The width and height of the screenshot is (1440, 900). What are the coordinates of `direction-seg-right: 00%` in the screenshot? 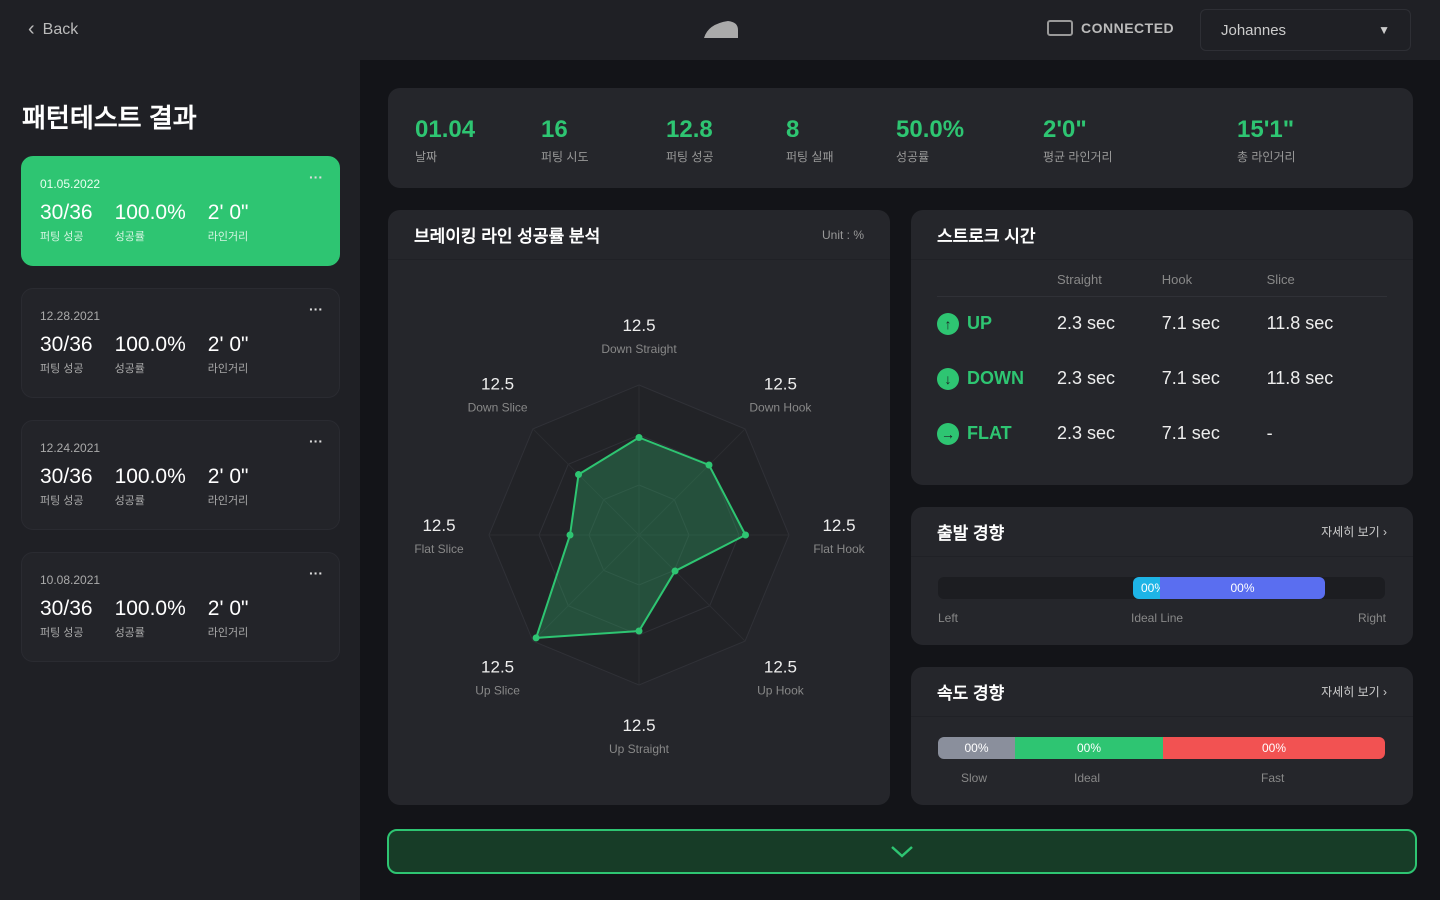 It's located at (1242, 588).